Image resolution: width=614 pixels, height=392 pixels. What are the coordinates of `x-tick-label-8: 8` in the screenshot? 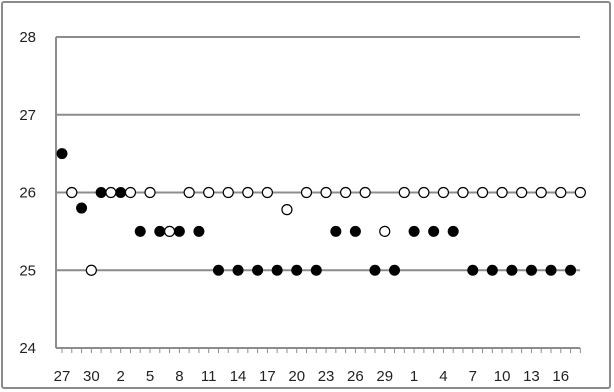 It's located at (179, 376).